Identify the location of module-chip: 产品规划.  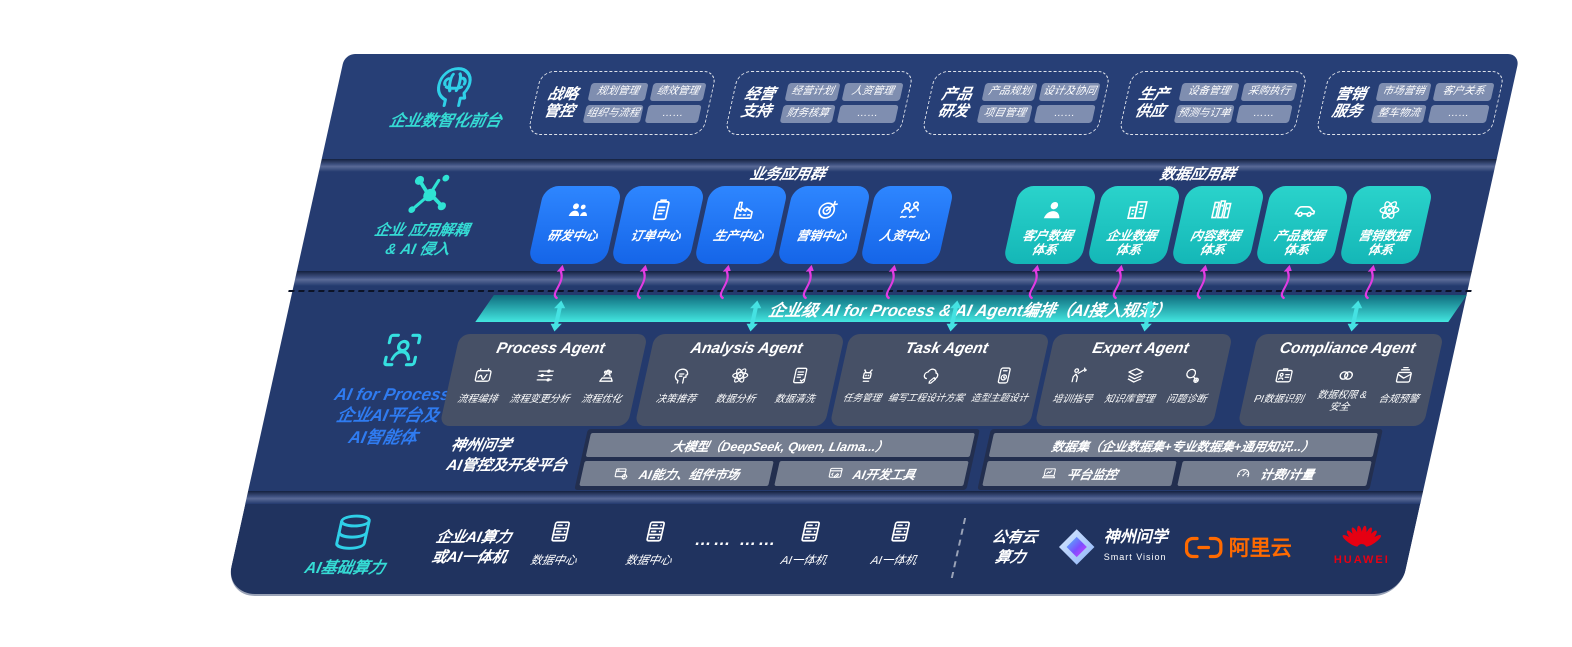
(1009, 92).